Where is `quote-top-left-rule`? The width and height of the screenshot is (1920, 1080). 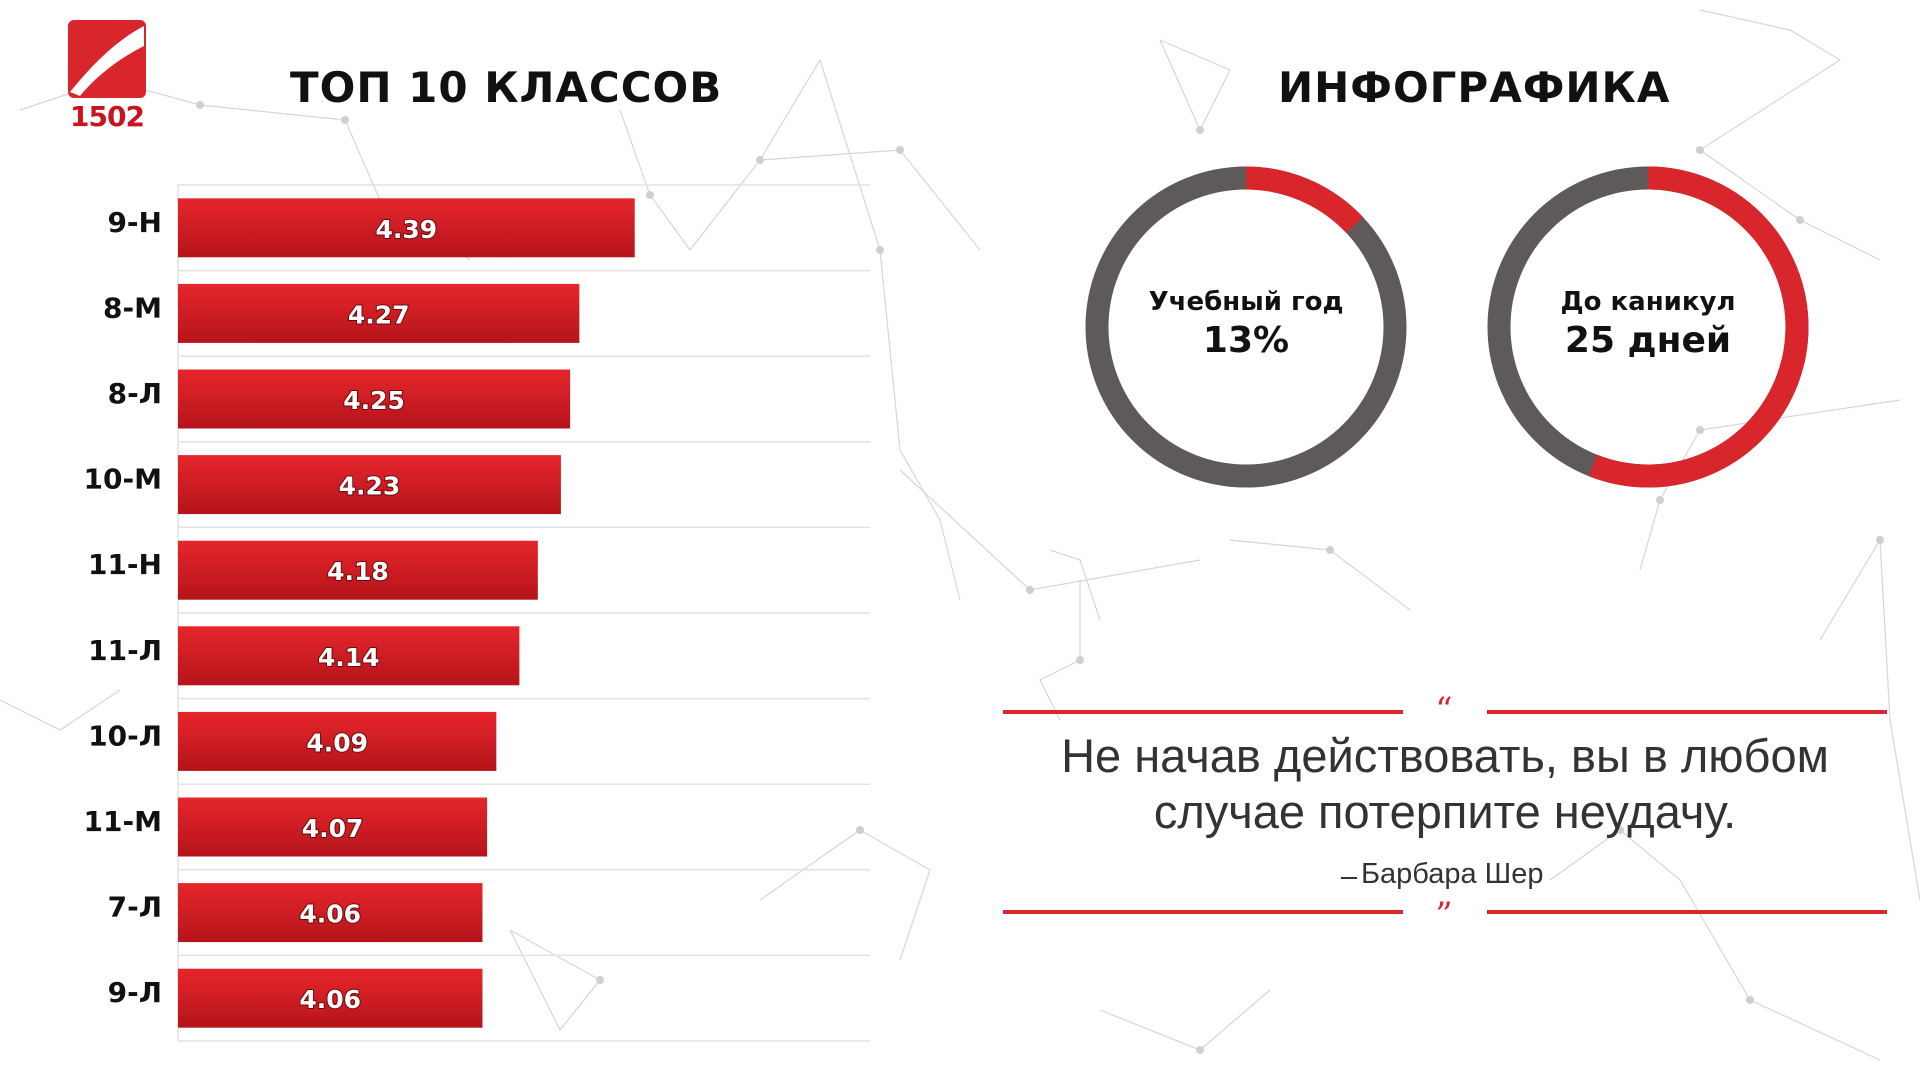
quote-top-left-rule is located at coordinates (1203, 712).